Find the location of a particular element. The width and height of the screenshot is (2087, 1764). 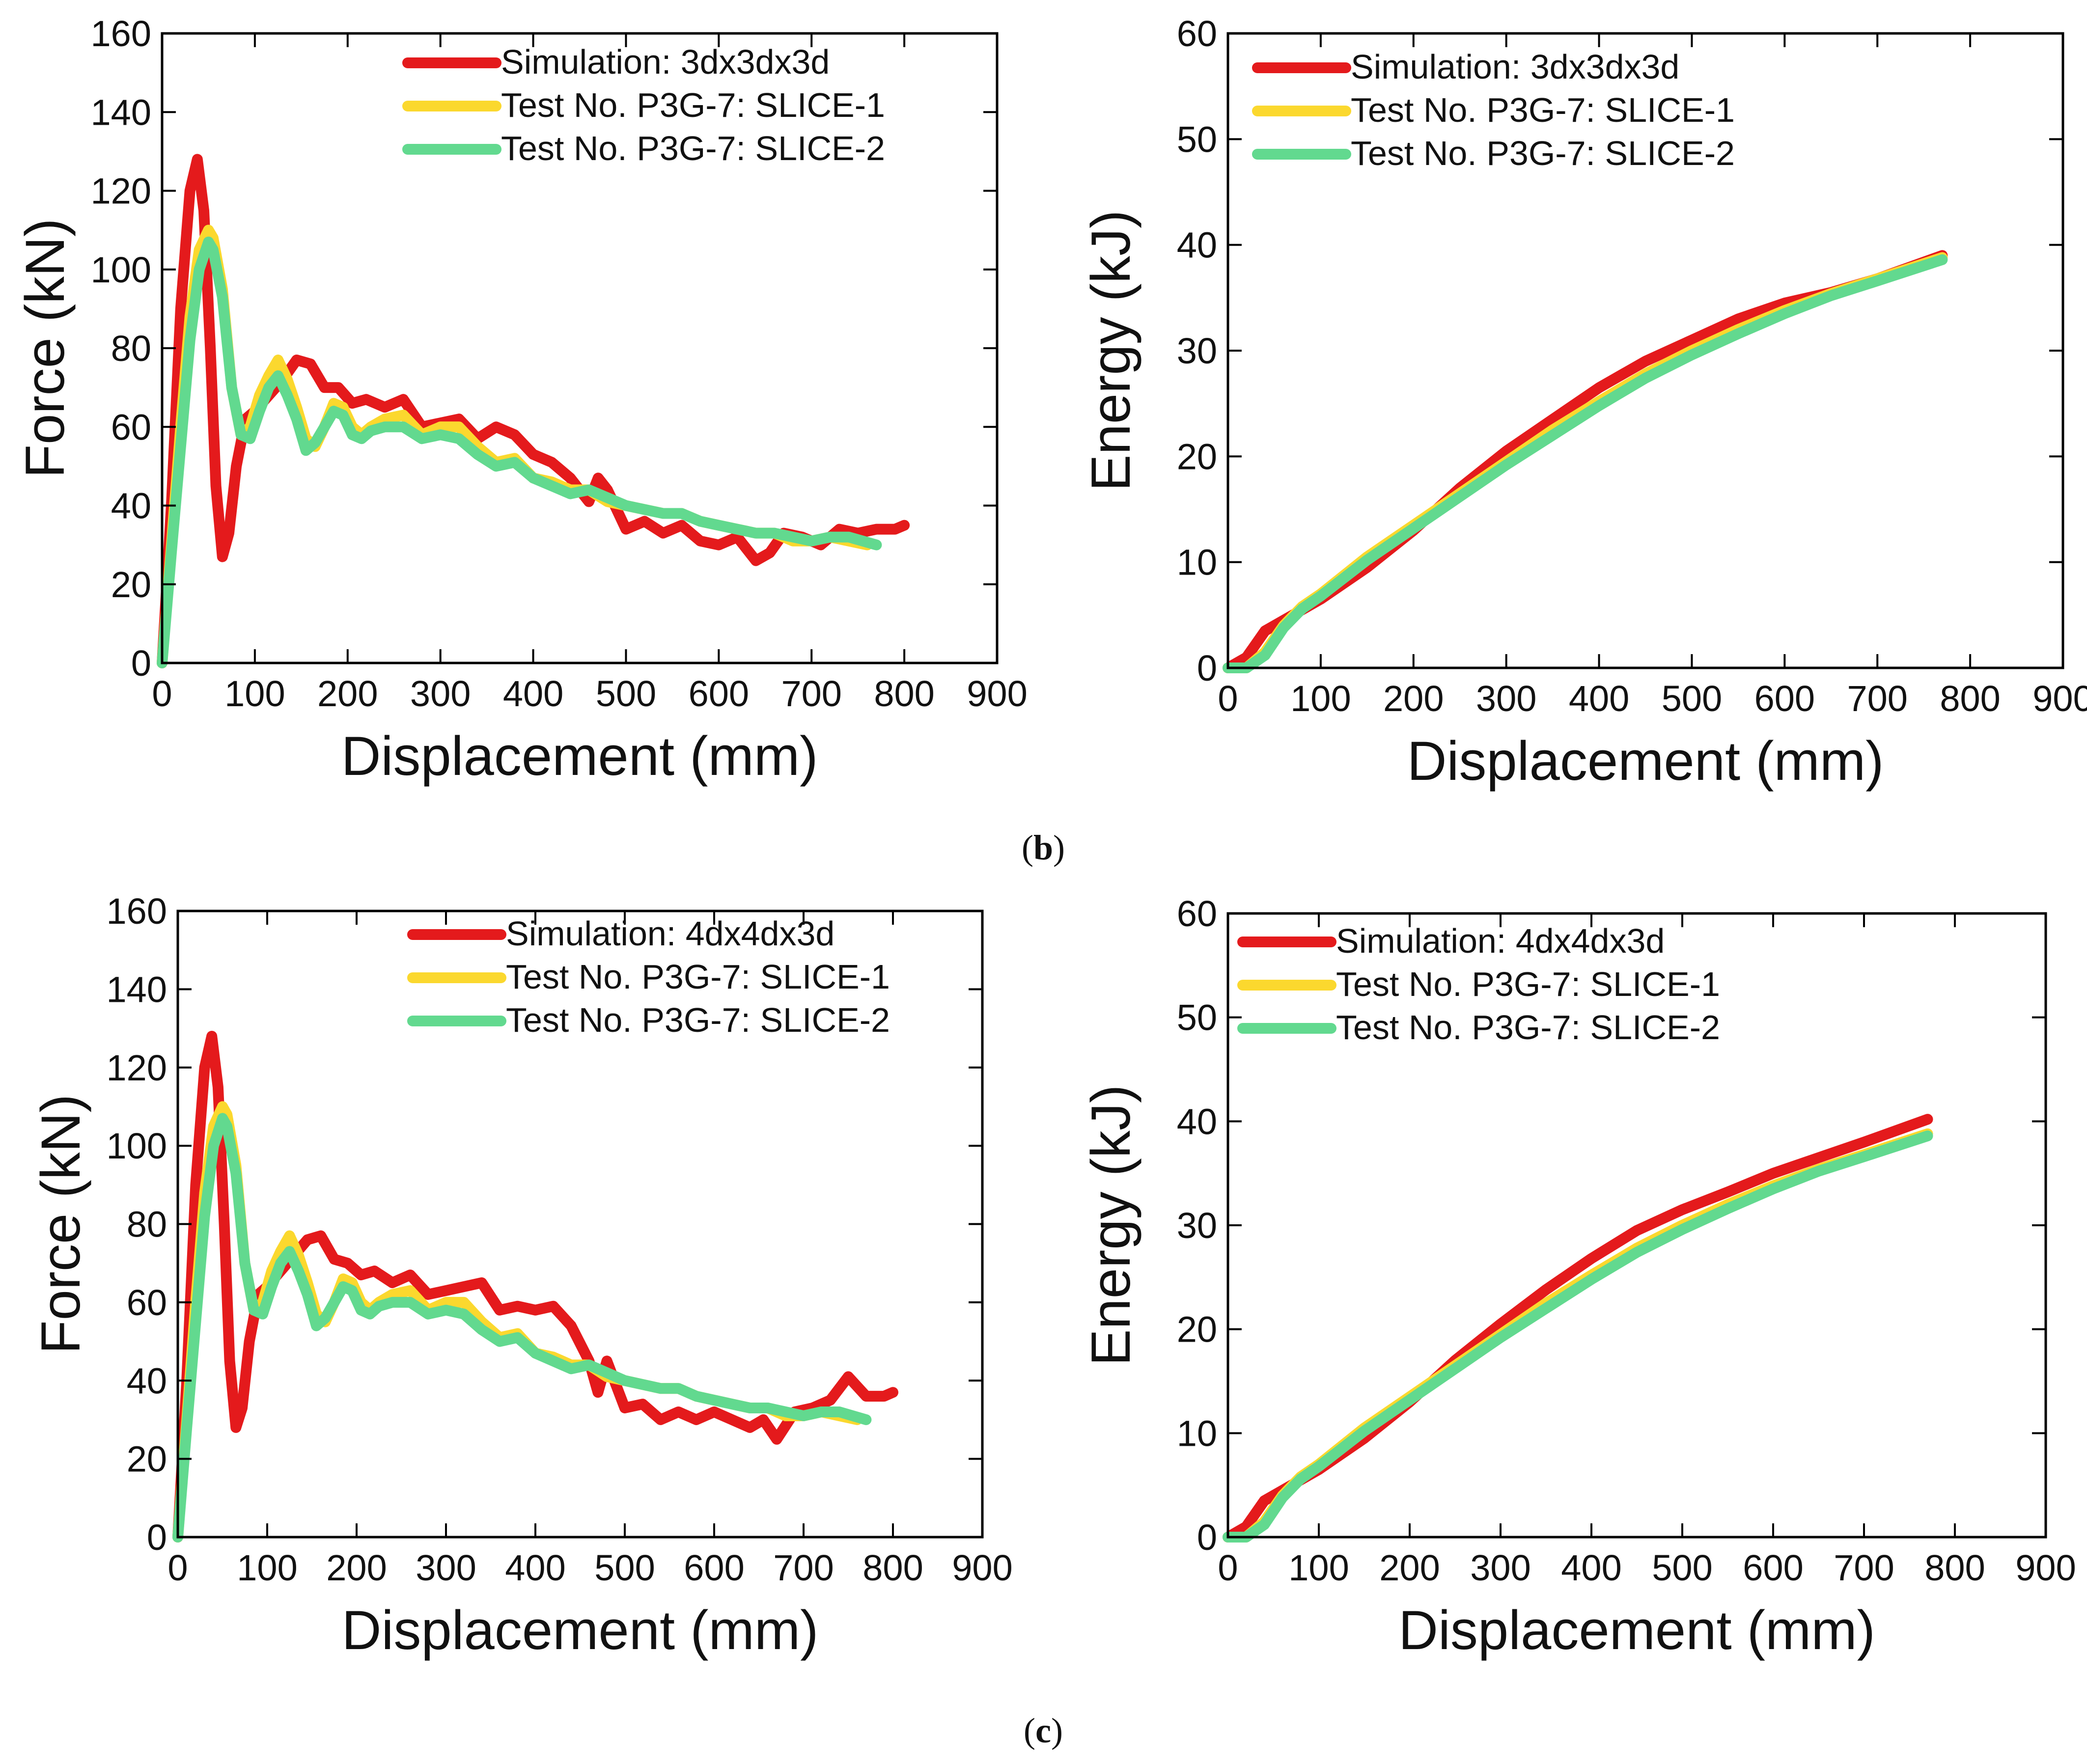

y-axis-label: Force (kN) is located at coordinates (45, 349).